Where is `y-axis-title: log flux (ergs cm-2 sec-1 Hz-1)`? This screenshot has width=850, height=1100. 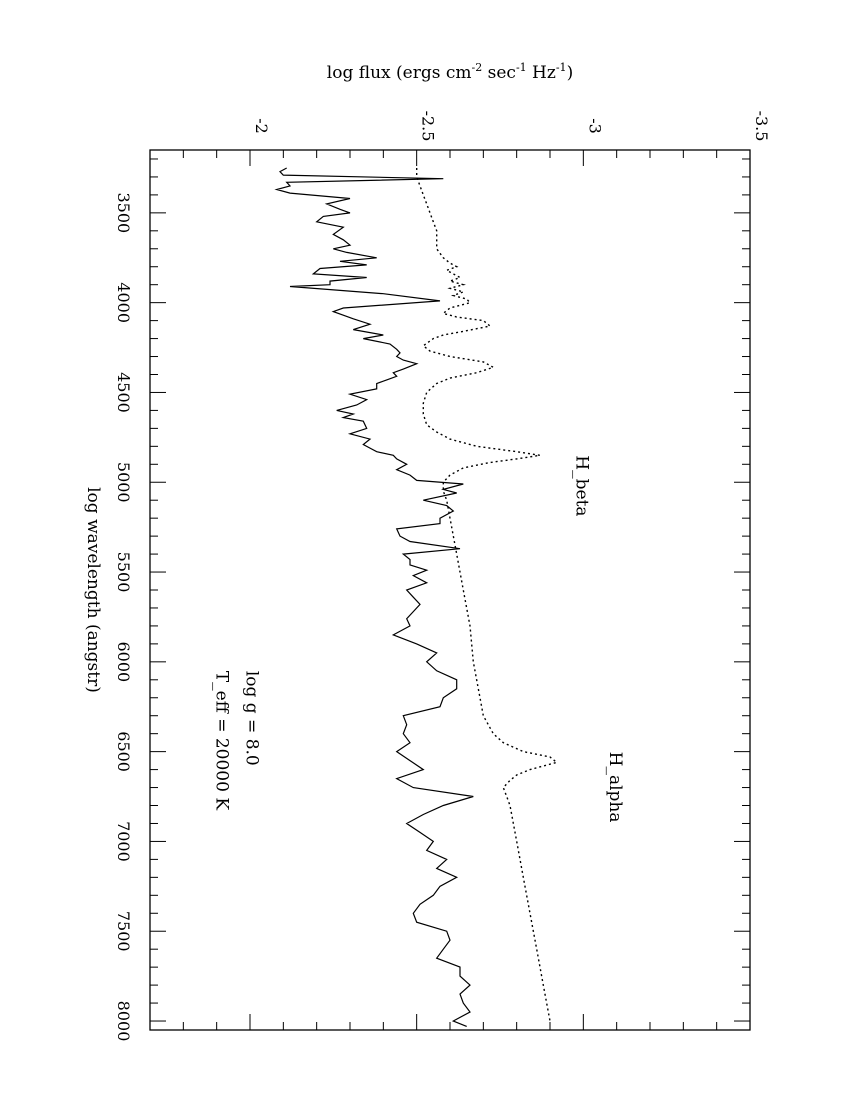
y-axis-title: log flux (ergs cm-2 sec-1 Hz-1) is located at coordinates (450, 72).